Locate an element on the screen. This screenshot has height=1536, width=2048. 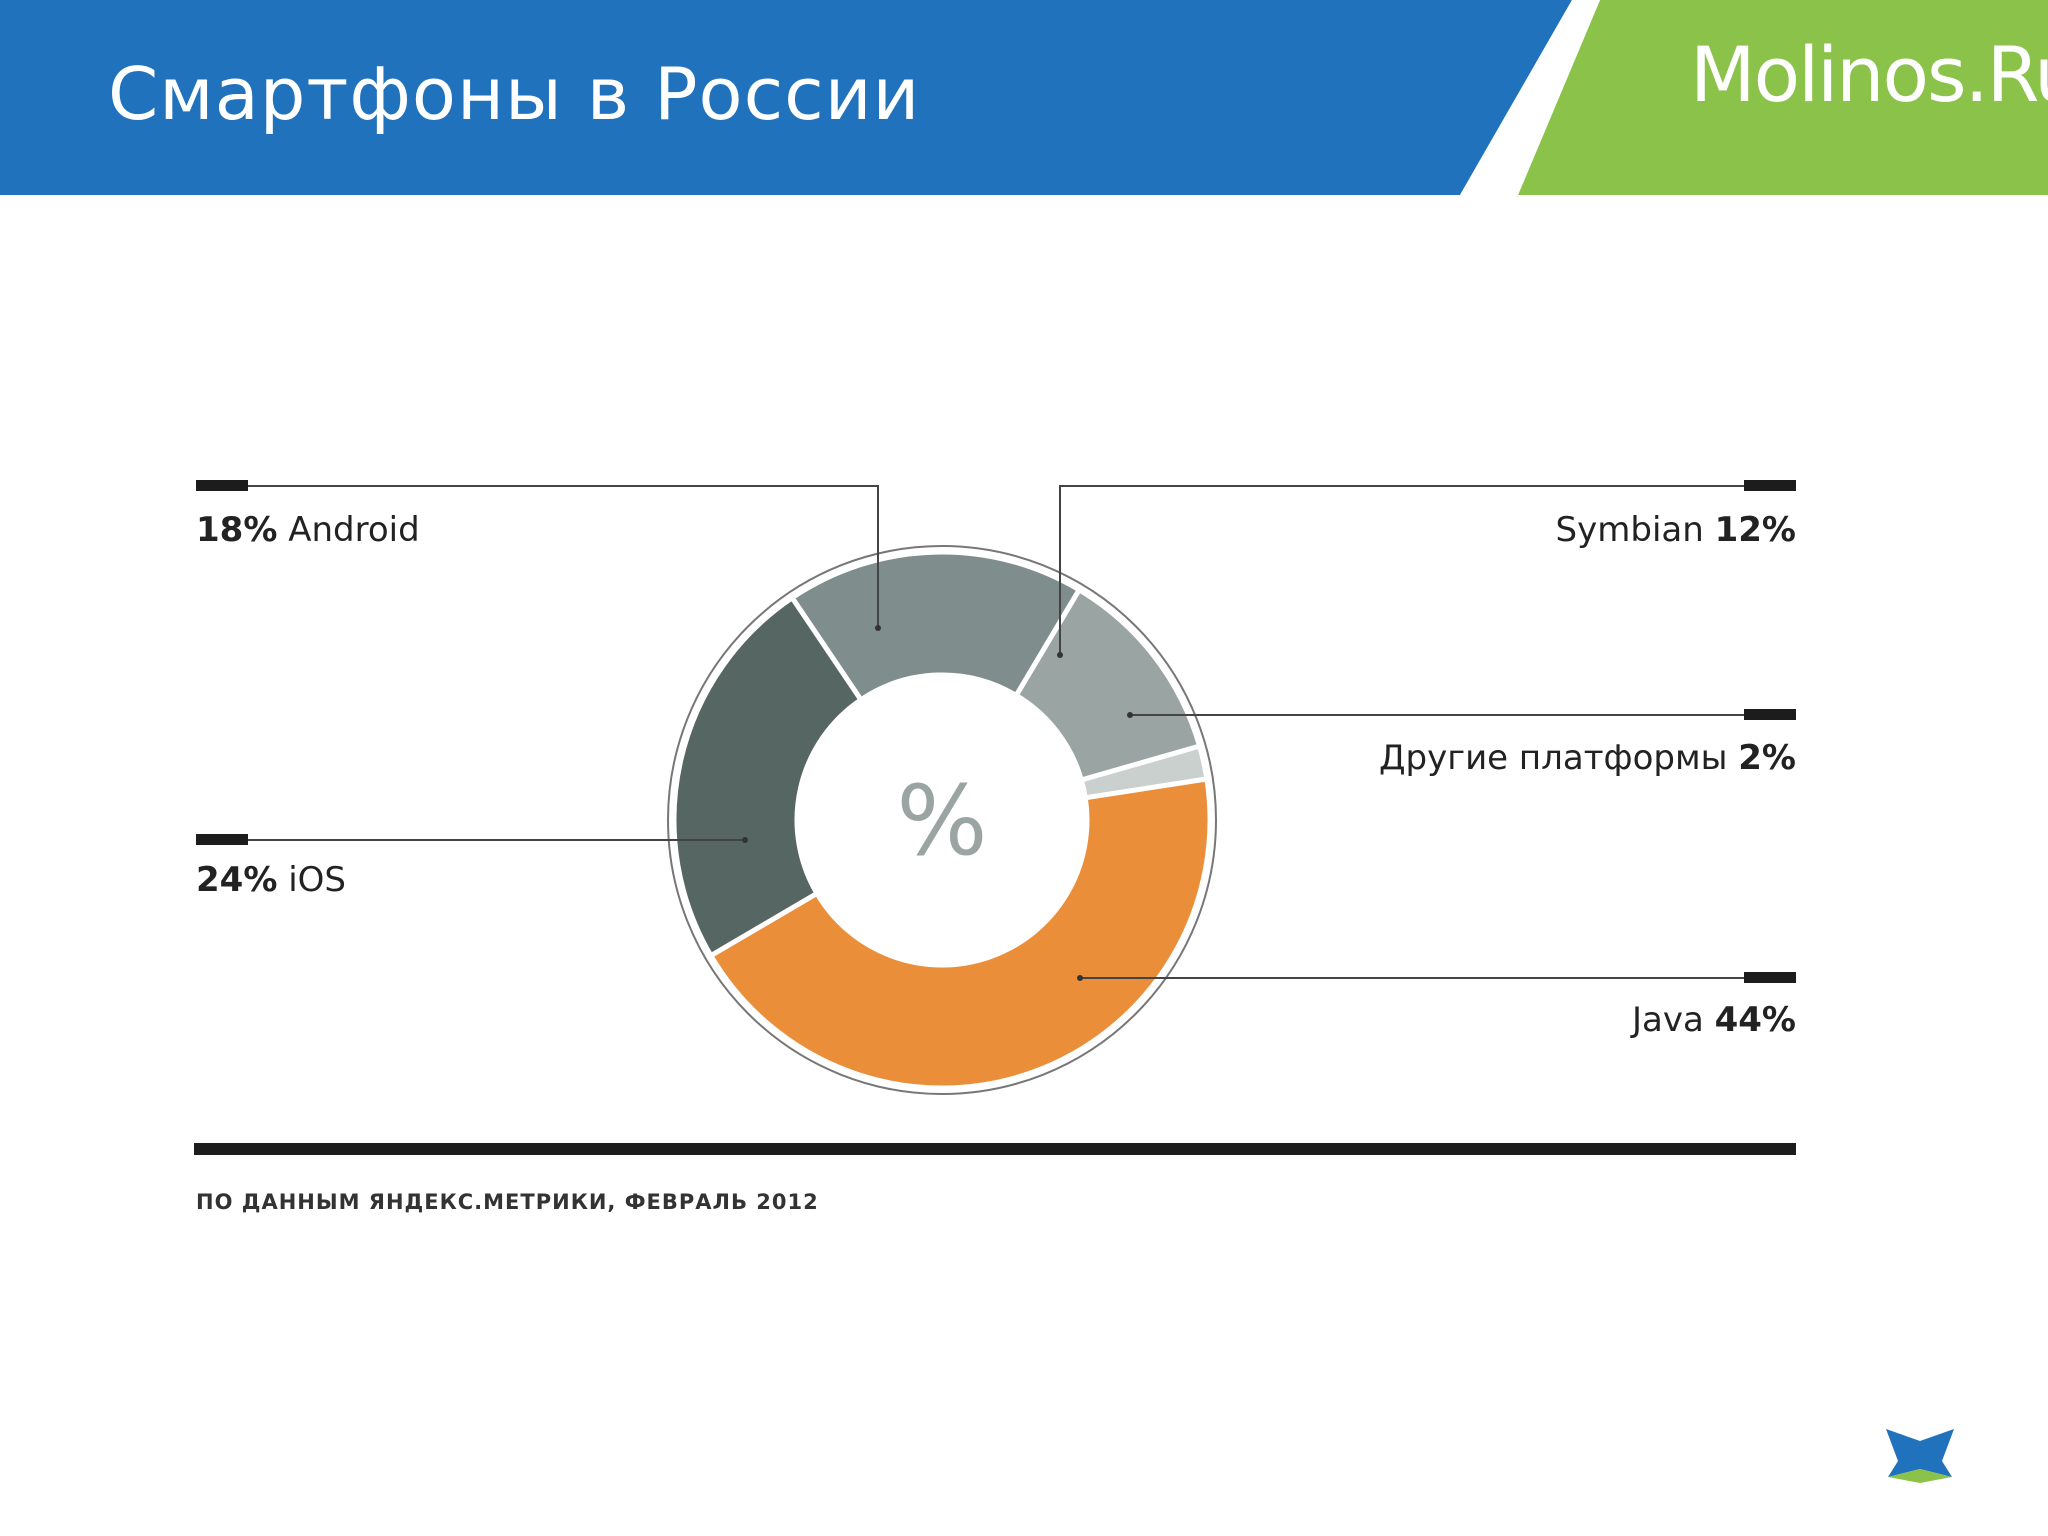
slice-label-java: Java 44% is located at coordinates (1713, 1020).